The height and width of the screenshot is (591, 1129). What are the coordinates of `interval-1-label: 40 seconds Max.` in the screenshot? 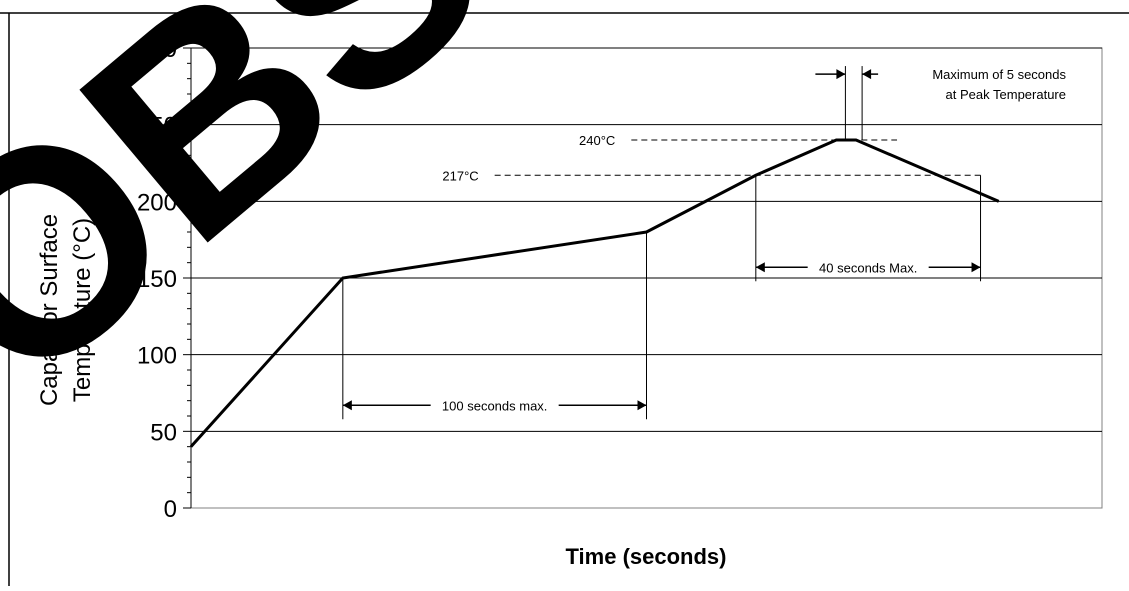 It's located at (868, 267).